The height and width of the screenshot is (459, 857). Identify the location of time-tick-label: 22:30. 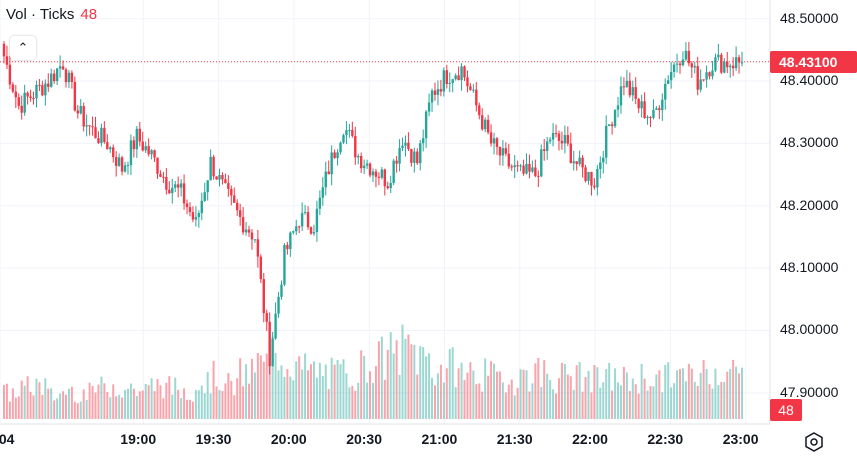
(665, 439).